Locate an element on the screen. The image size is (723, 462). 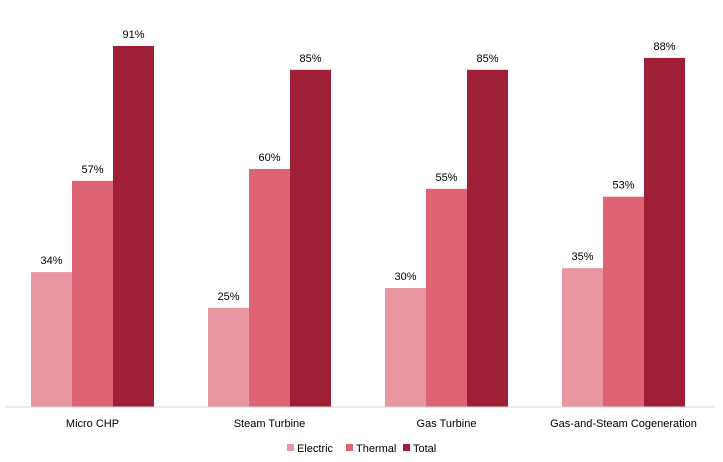
data-label-total-3: 85% is located at coordinates (487, 59).